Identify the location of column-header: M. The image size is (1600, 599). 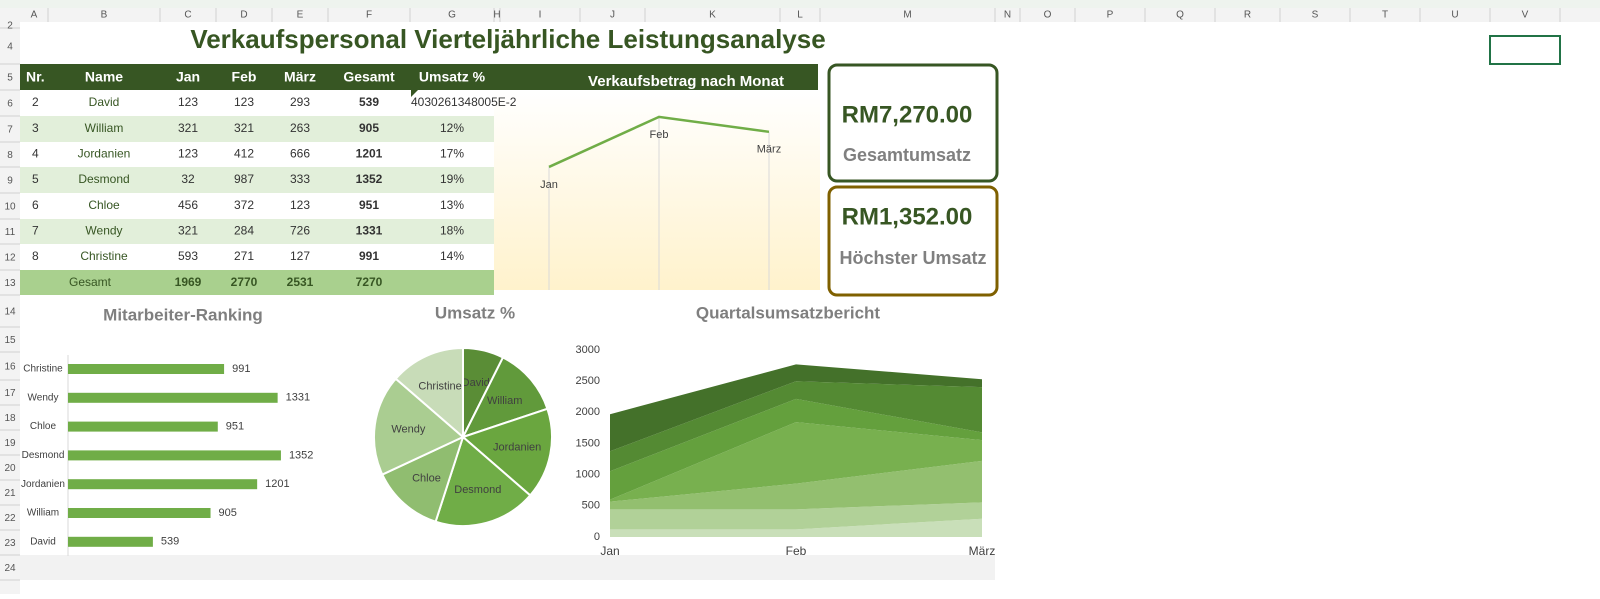
(907, 15).